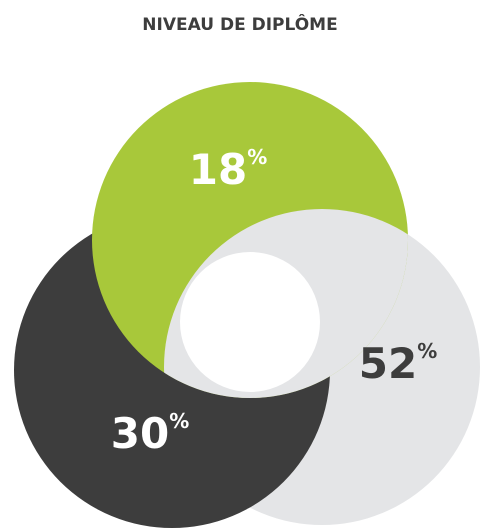  What do you see at coordinates (398, 363) in the screenshot?
I see `value-label: 52%` at bounding box center [398, 363].